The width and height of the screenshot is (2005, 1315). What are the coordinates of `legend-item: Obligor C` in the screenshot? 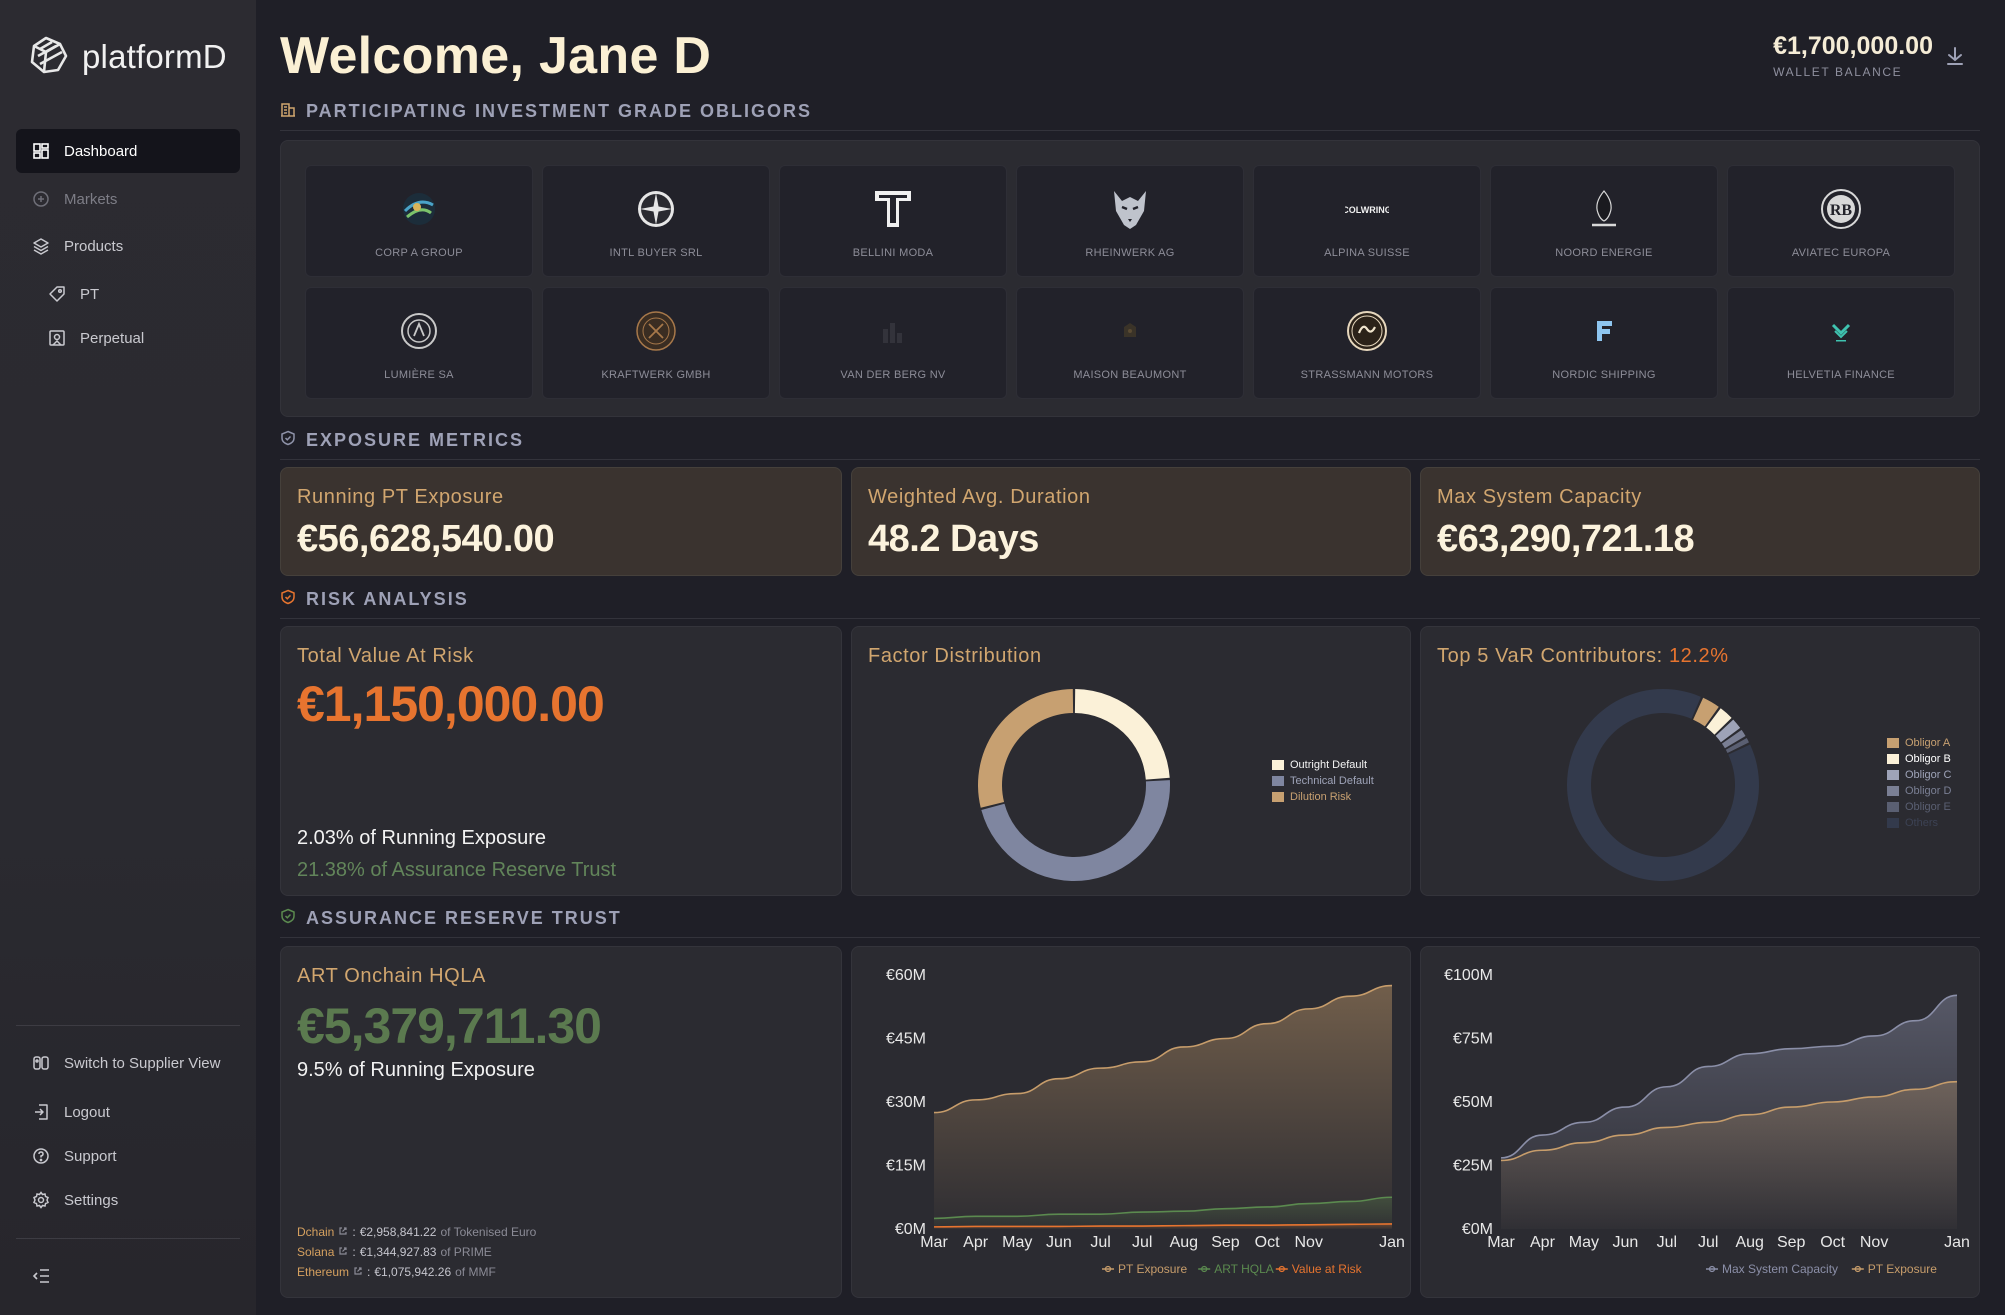 It's located at (1919, 775).